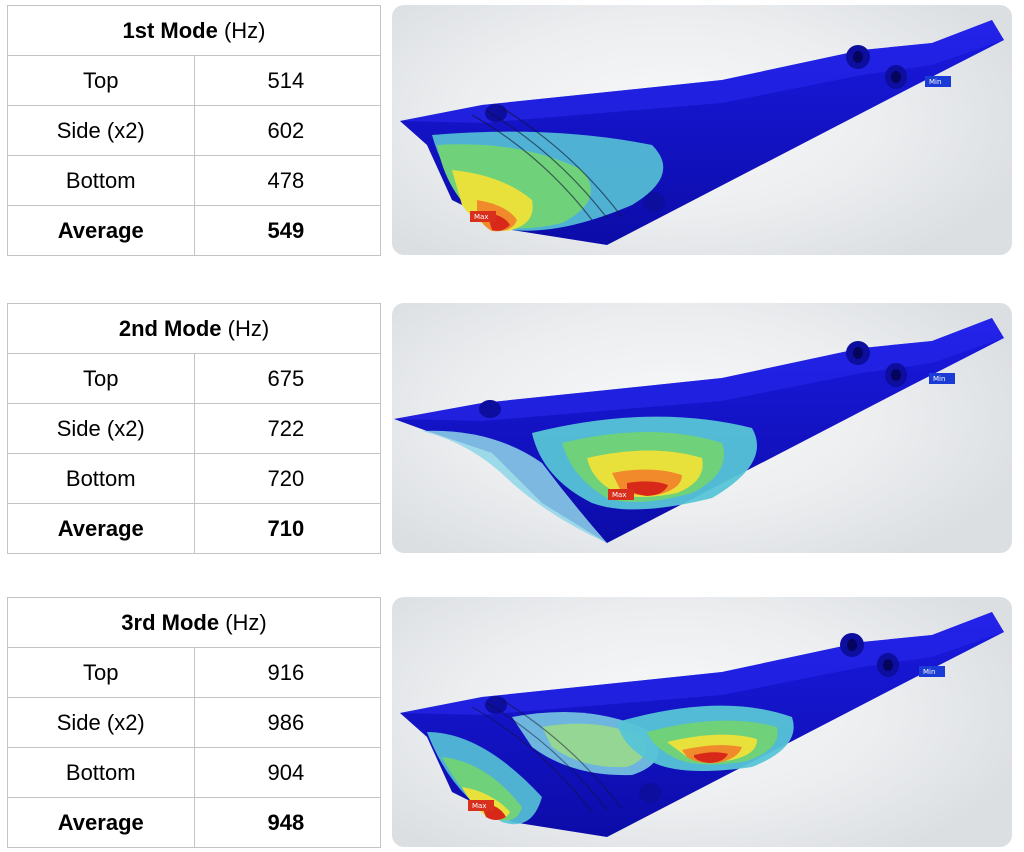 The image size is (1024, 852). I want to click on value-top: 675, so click(287, 378).